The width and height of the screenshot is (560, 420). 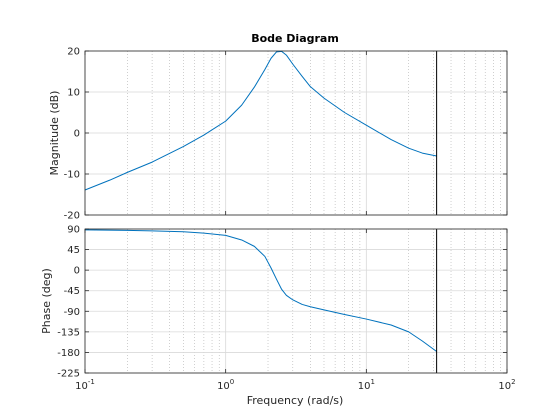 I want to click on magnitude-y-tick-label: 20, so click(x=73, y=52).